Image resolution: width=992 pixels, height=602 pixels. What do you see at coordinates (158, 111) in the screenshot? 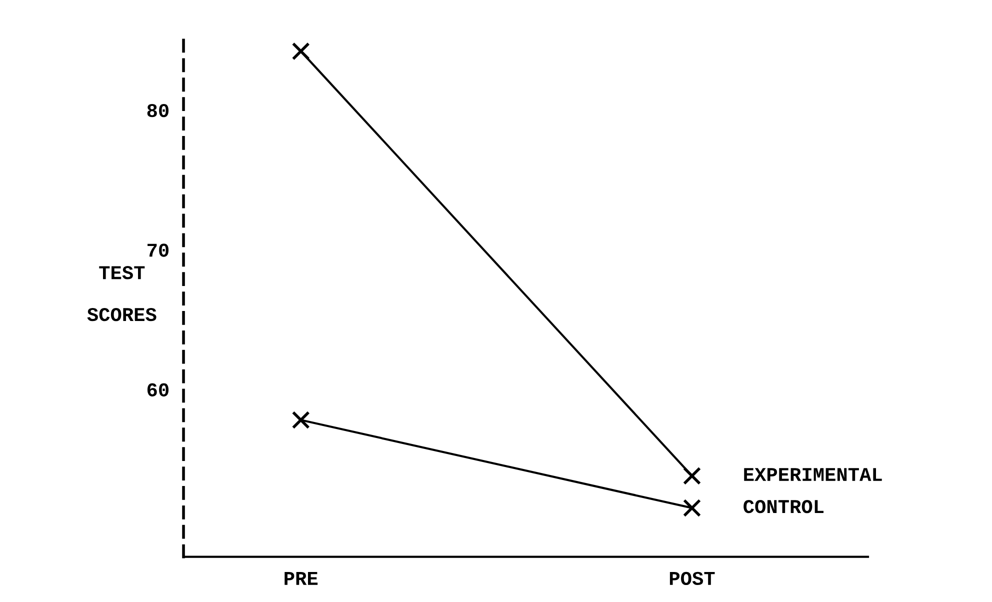
I see `y-tick-label: 80` at bounding box center [158, 111].